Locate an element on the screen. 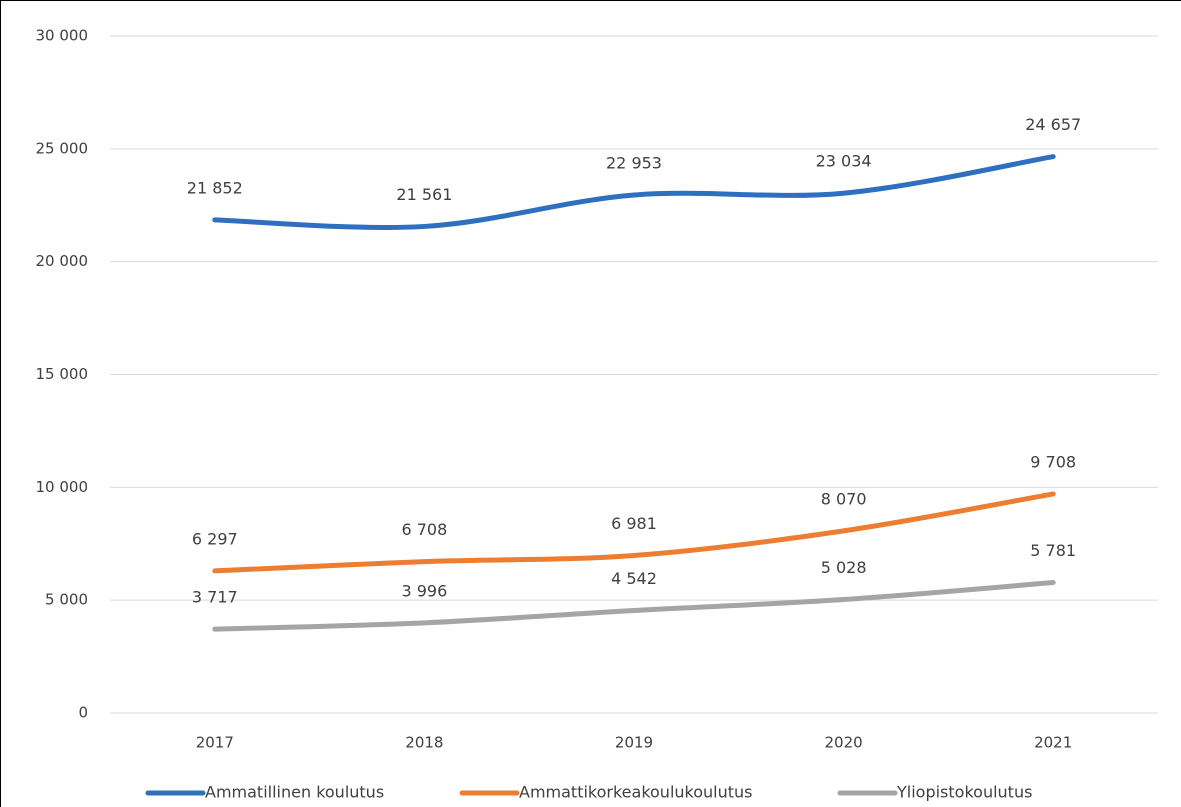  data-label: 6 297 is located at coordinates (215, 538).